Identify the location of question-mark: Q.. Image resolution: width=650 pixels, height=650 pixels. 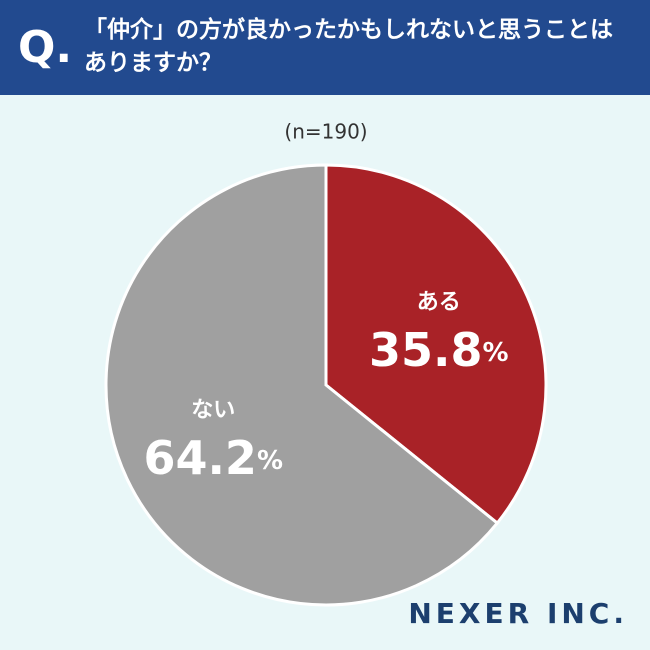
(45, 47).